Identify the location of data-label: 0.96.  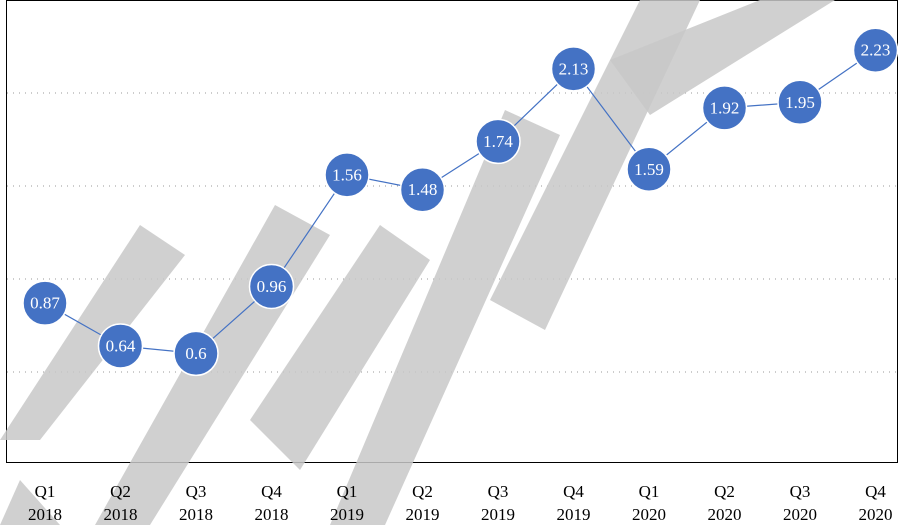
(272, 286).